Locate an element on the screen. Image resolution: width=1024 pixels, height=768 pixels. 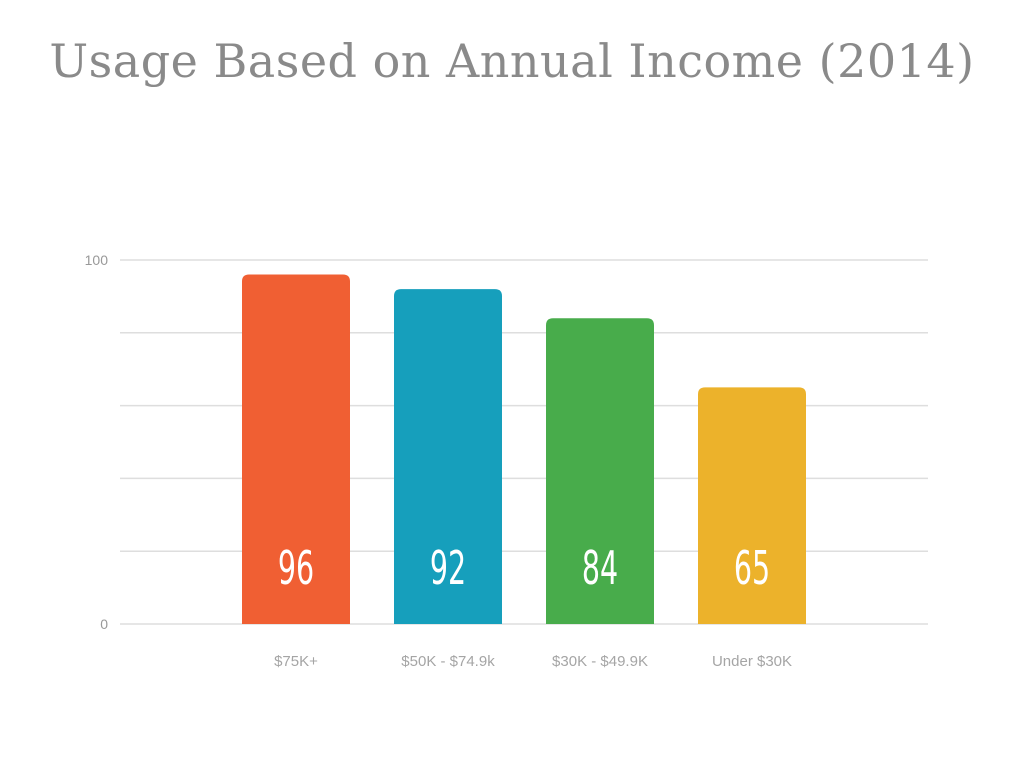
value-labels: 96 92 84 65 is located at coordinates (524, 569).